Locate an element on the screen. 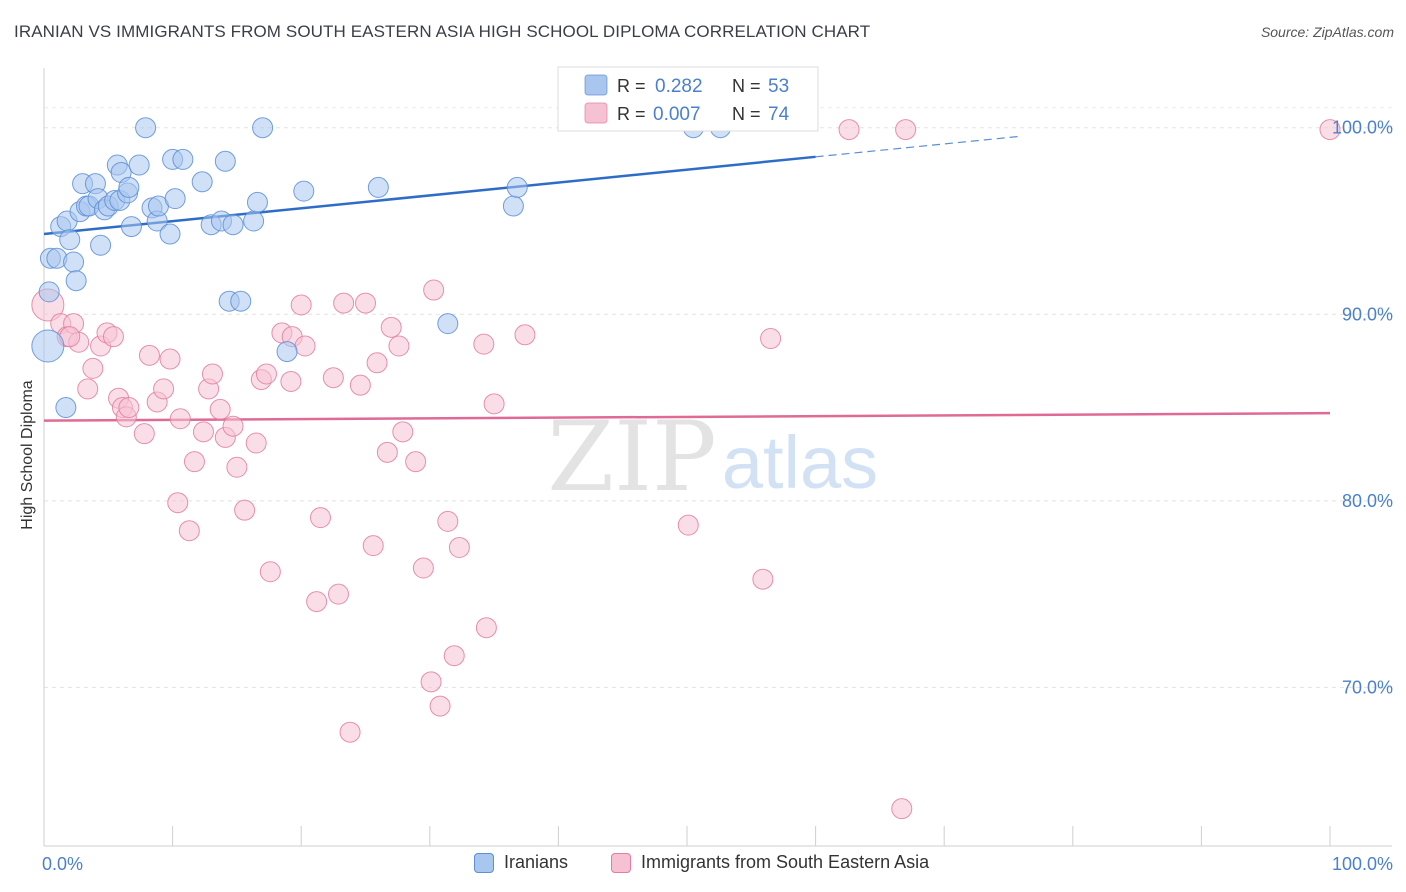 Image resolution: width=1406 pixels, height=892 pixels. watermark-zip: ZIP is located at coordinates (631, 457).